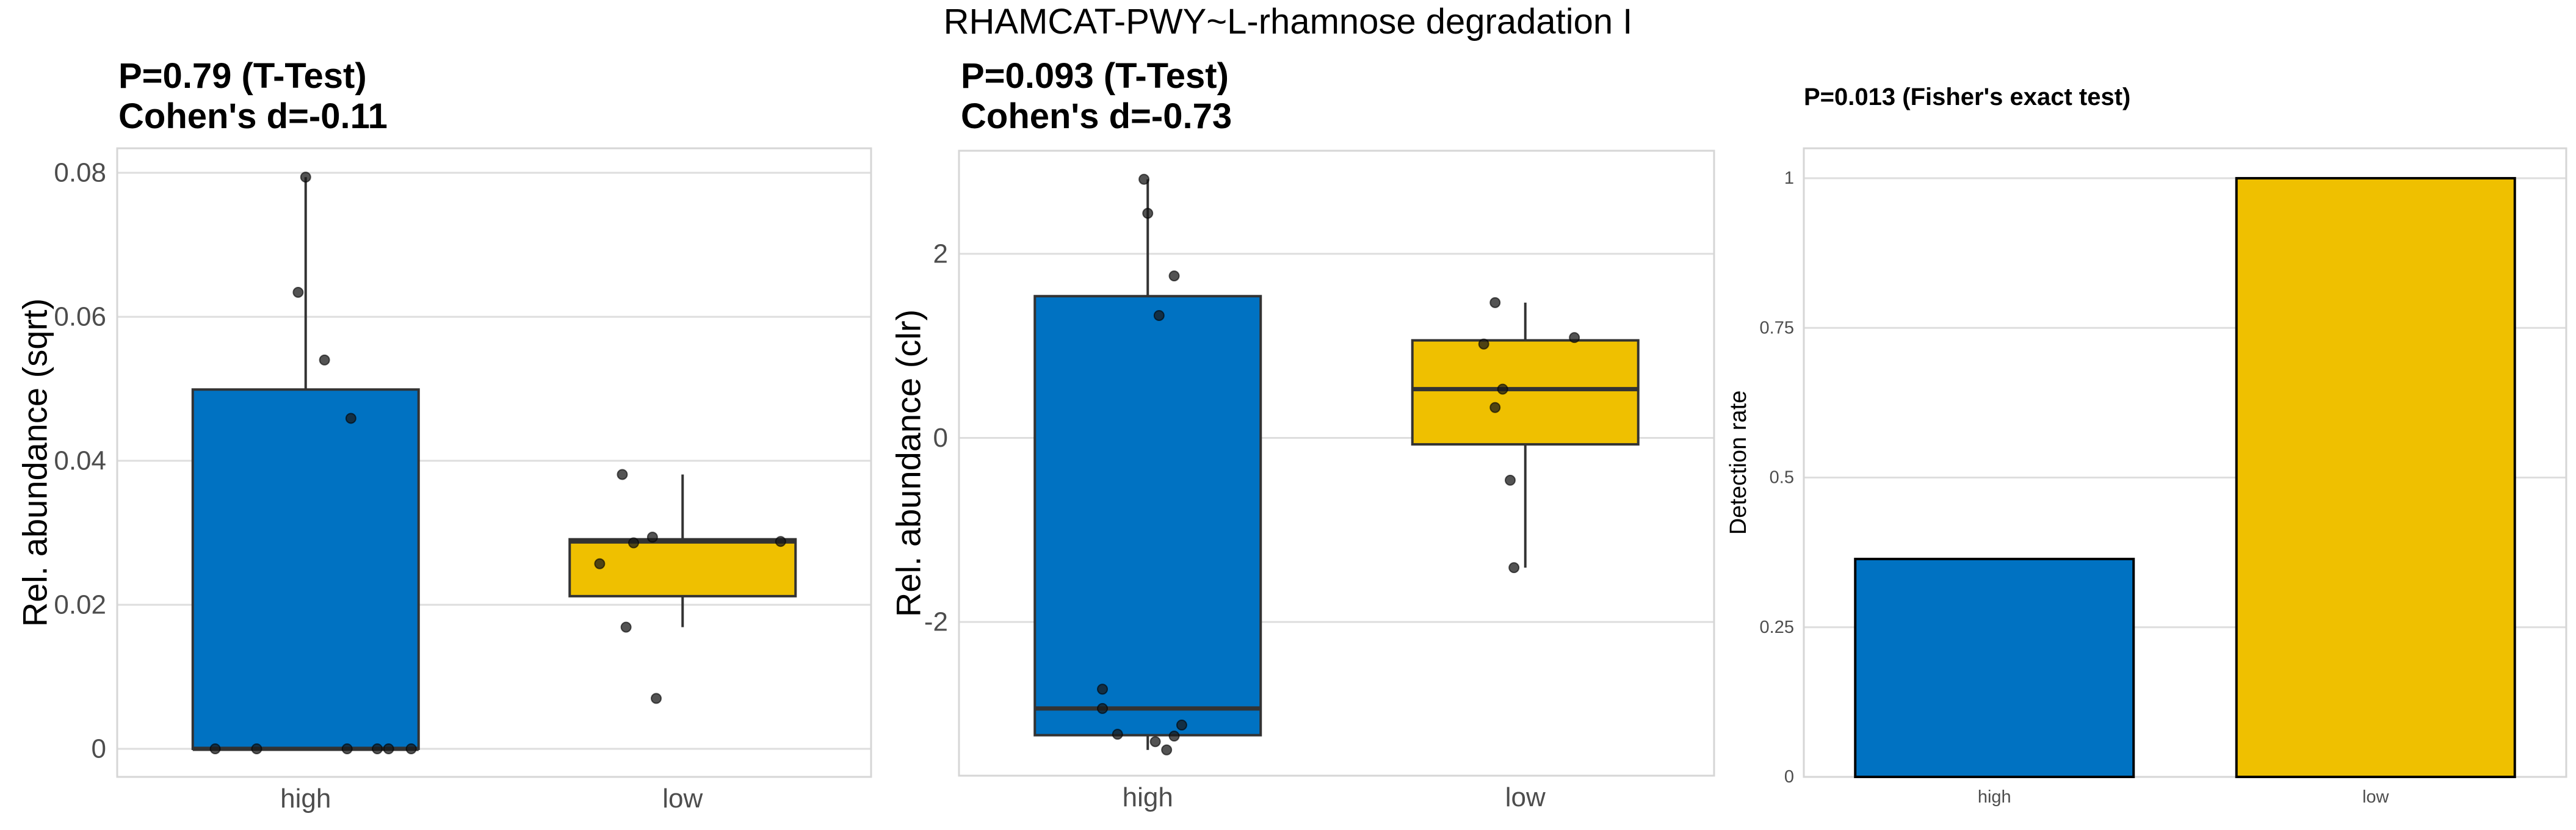 The image size is (2576, 830). Describe the element at coordinates (1789, 178) in the screenshot. I see `y-tick-label: 1` at that location.